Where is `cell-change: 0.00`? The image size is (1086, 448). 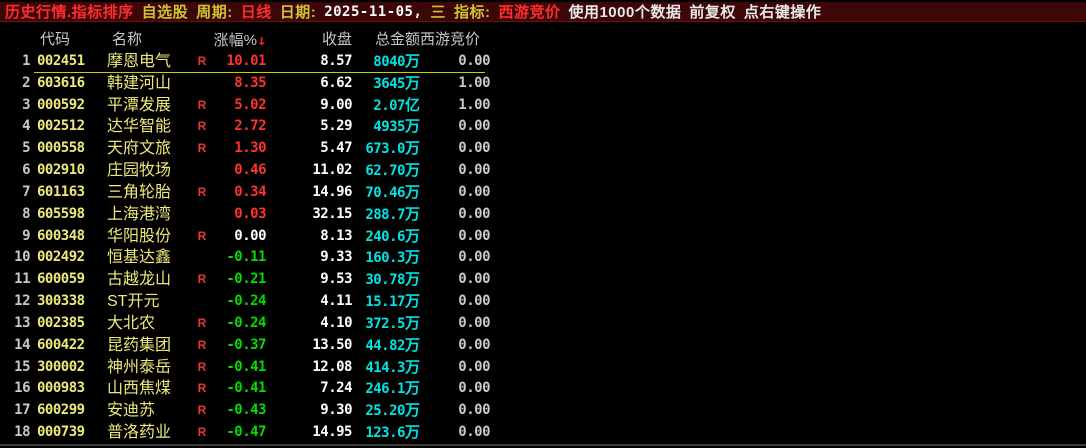 cell-change: 0.00 is located at coordinates (250, 235).